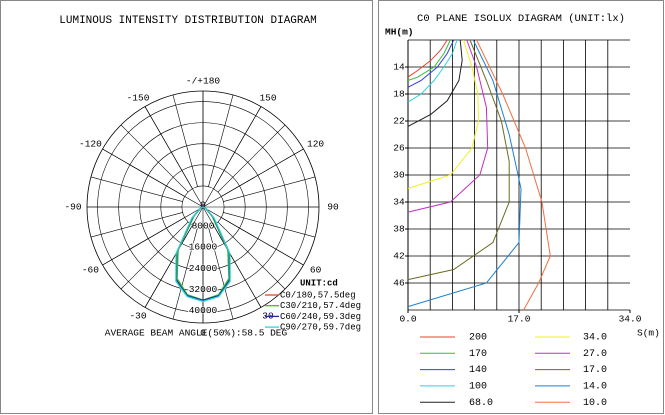 This screenshot has width=665, height=415. What do you see at coordinates (481, 403) in the screenshot?
I see `legend-label: 68.0` at bounding box center [481, 403].